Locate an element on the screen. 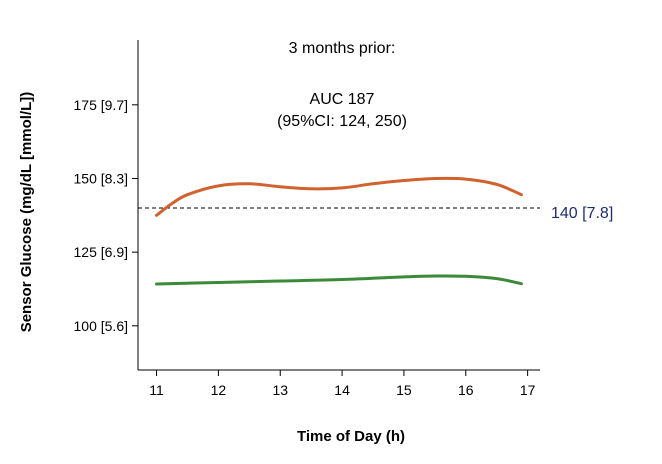 The width and height of the screenshot is (662, 464). reference-line-group: 140 [7.8] is located at coordinates (375, 213).